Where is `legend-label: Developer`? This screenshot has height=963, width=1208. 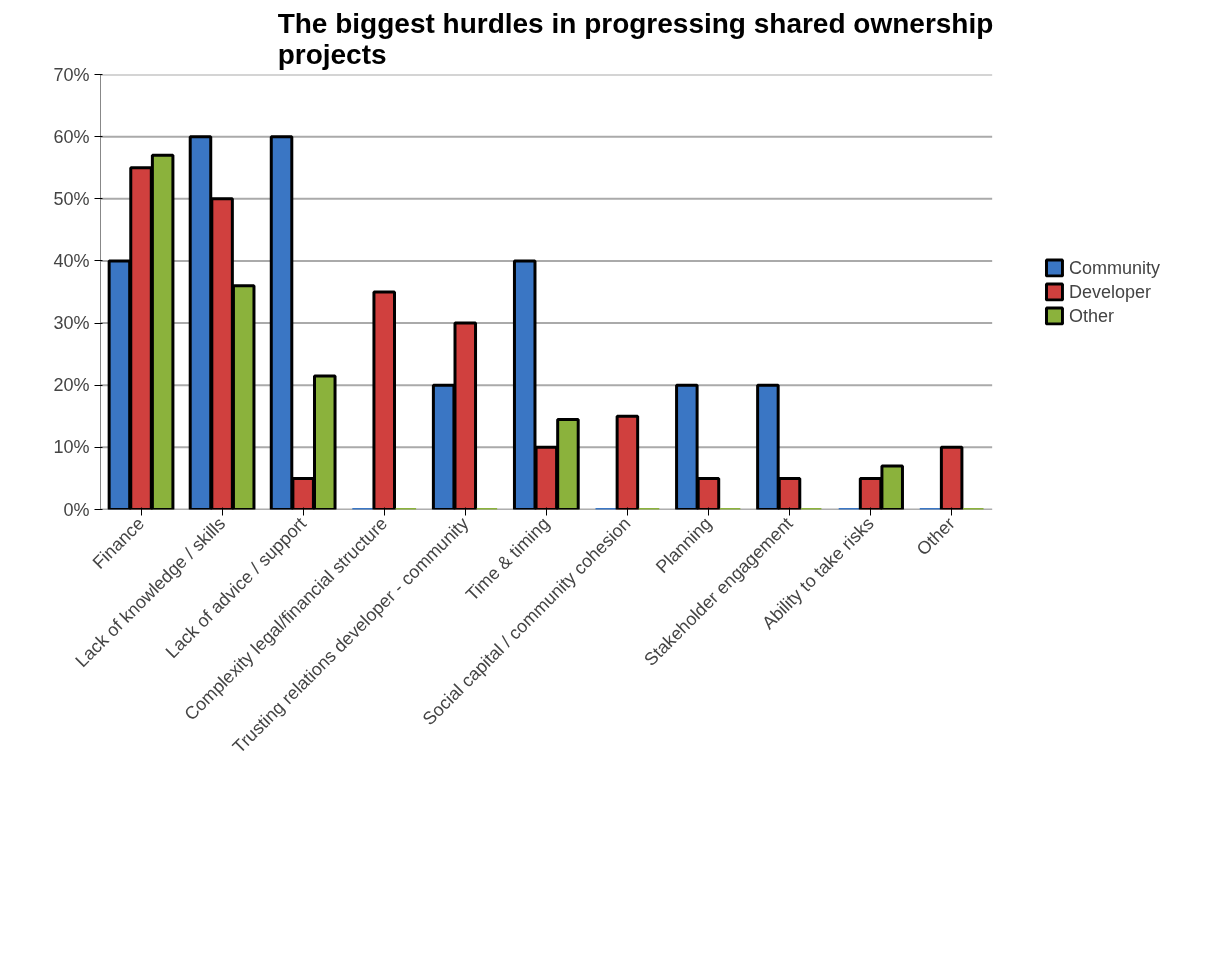
legend-label: Developer is located at coordinates (1110, 291).